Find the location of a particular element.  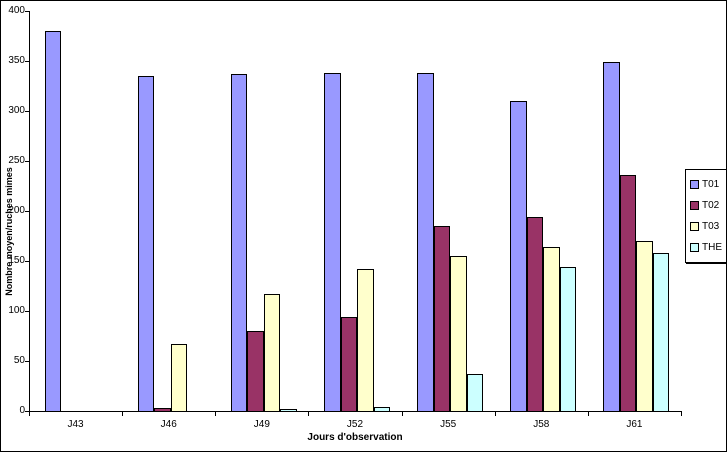

bar-T02-J58 is located at coordinates (535, 314).